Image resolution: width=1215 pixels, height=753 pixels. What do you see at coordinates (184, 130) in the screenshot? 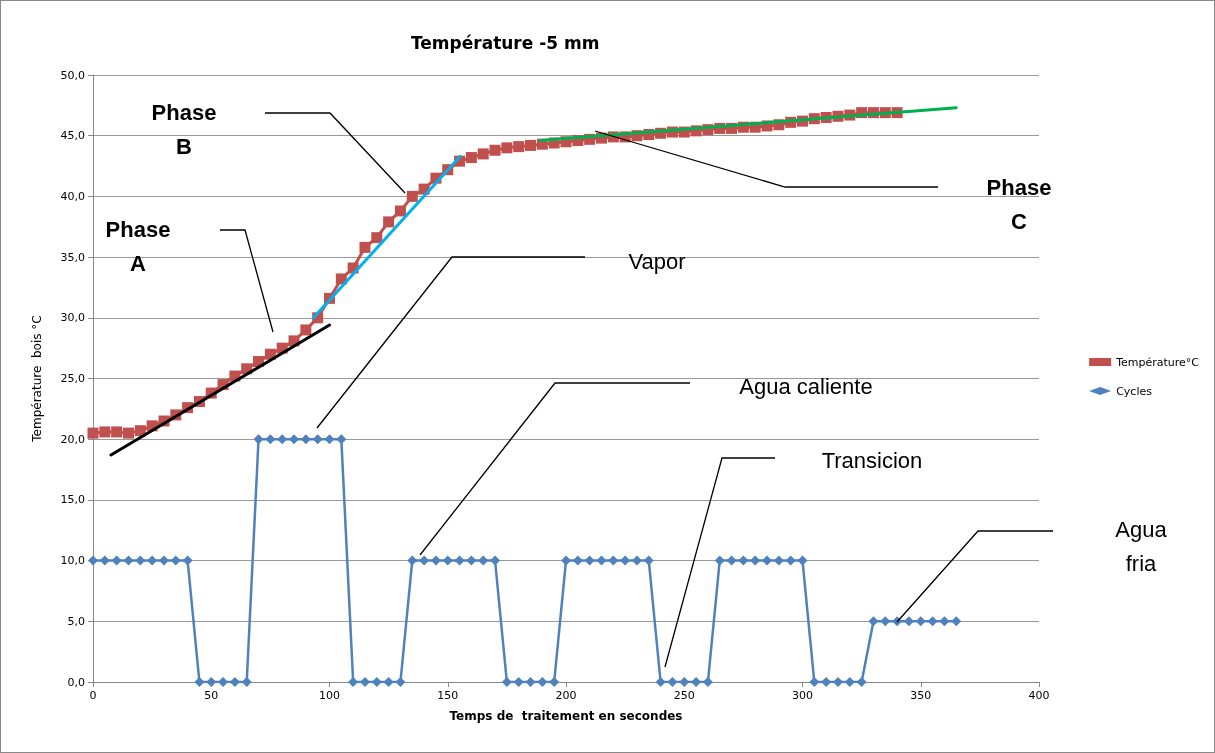
I see `annotation: Phase B` at bounding box center [184, 130].